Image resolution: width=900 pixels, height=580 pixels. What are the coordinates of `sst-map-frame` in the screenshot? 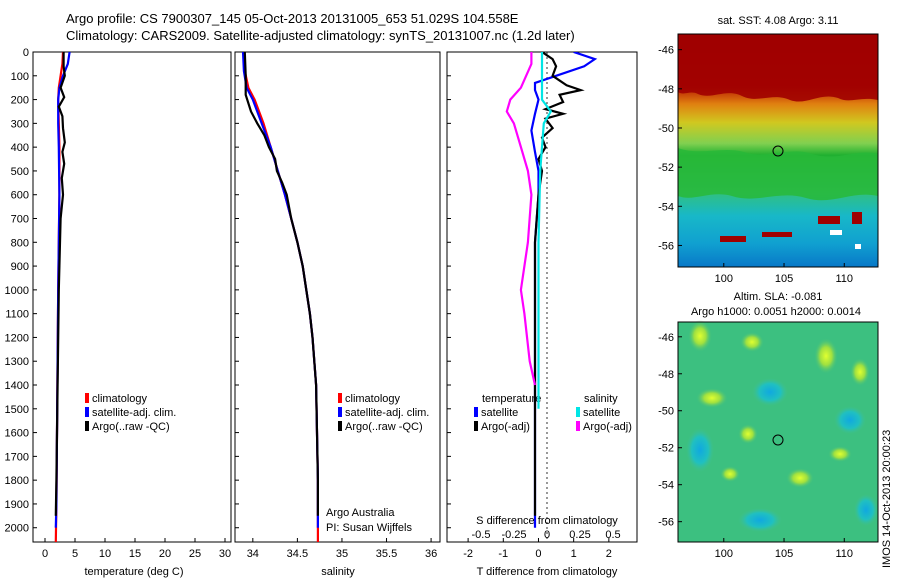 It's located at (778, 150).